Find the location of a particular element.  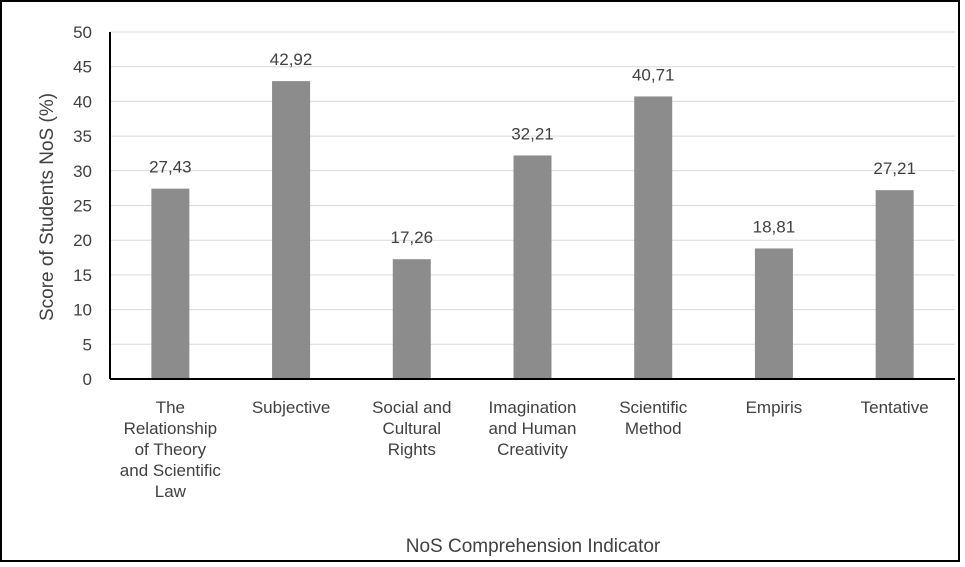

y-tick-label: 25 is located at coordinates (82, 206).